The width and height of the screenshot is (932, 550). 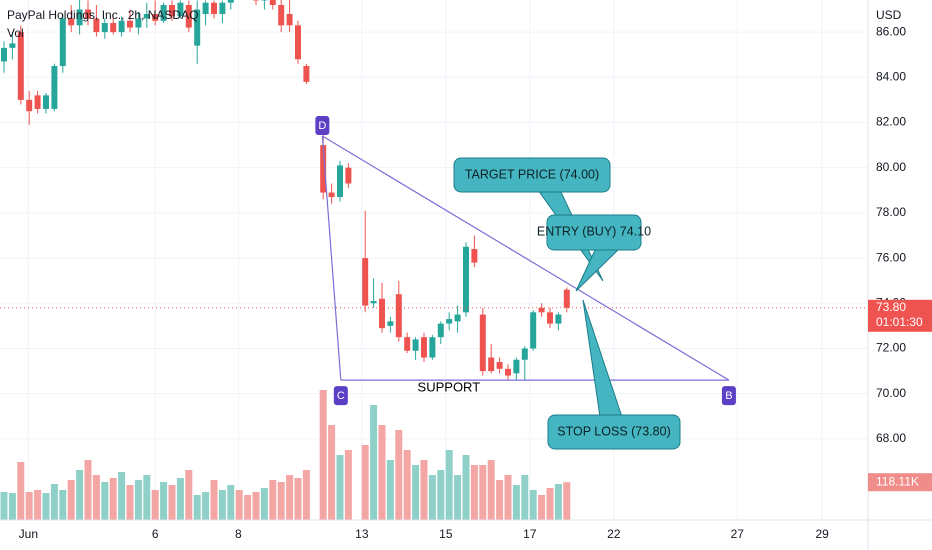 I want to click on x-tick-label: Jun, so click(x=28, y=534).